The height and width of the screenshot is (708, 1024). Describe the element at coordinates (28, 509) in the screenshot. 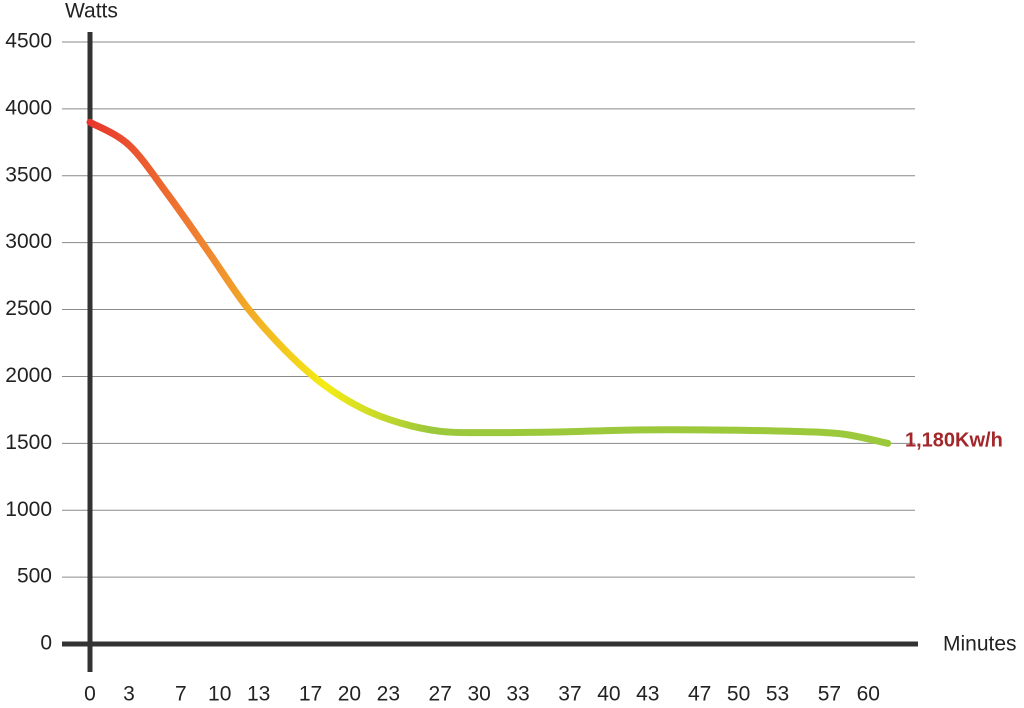

I see `y-tick-label: 1000` at that location.